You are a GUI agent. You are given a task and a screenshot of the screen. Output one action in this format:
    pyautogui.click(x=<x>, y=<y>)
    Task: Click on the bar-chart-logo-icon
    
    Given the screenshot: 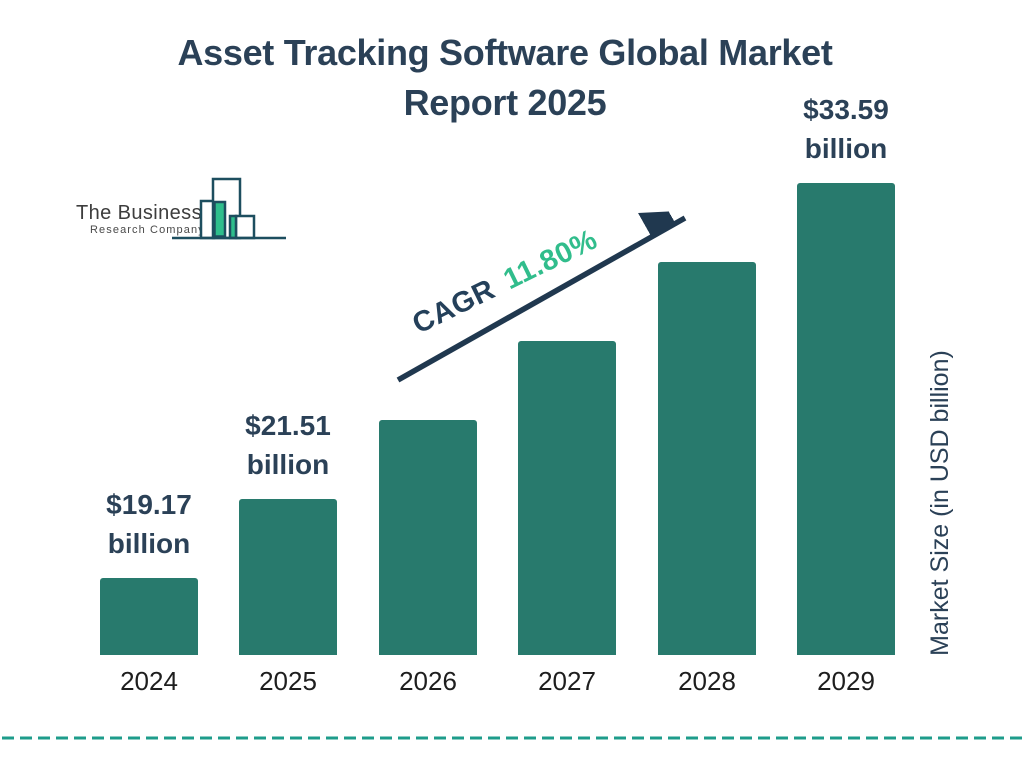 What is the action you would take?
    pyautogui.click(x=230, y=211)
    